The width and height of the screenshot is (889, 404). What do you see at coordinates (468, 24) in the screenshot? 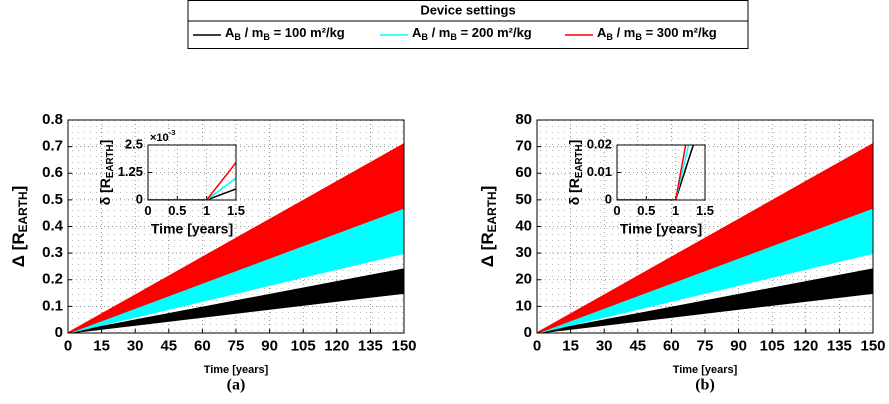
I see `legend-box` at bounding box center [468, 24].